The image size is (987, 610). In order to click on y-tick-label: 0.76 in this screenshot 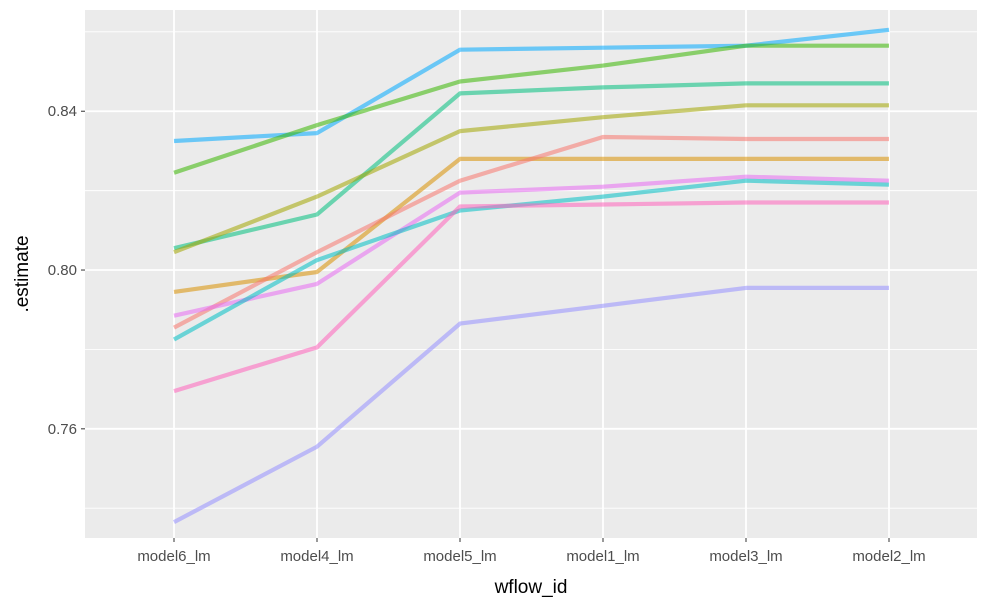, I will do `click(62, 429)`.